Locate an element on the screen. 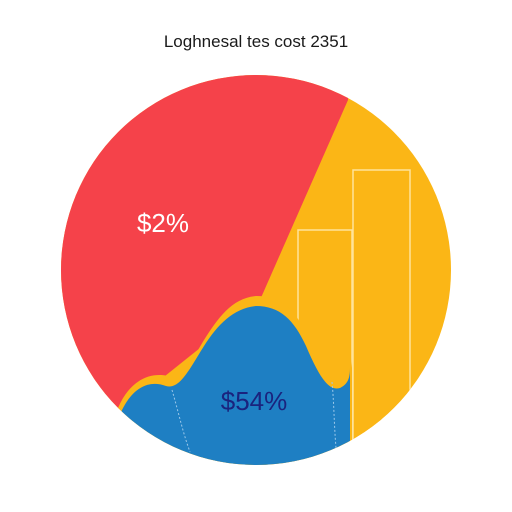 Image resolution: width=512 pixels, height=512 pixels. slice-label-blue: $54% is located at coordinates (254, 401).